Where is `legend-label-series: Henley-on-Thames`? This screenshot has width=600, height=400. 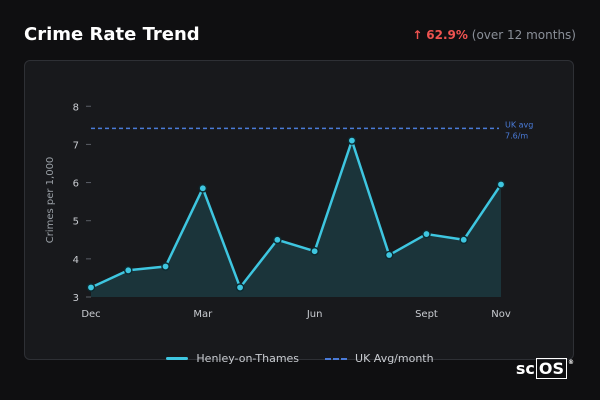
legend-label-series: Henley-on-Thames is located at coordinates (248, 358).